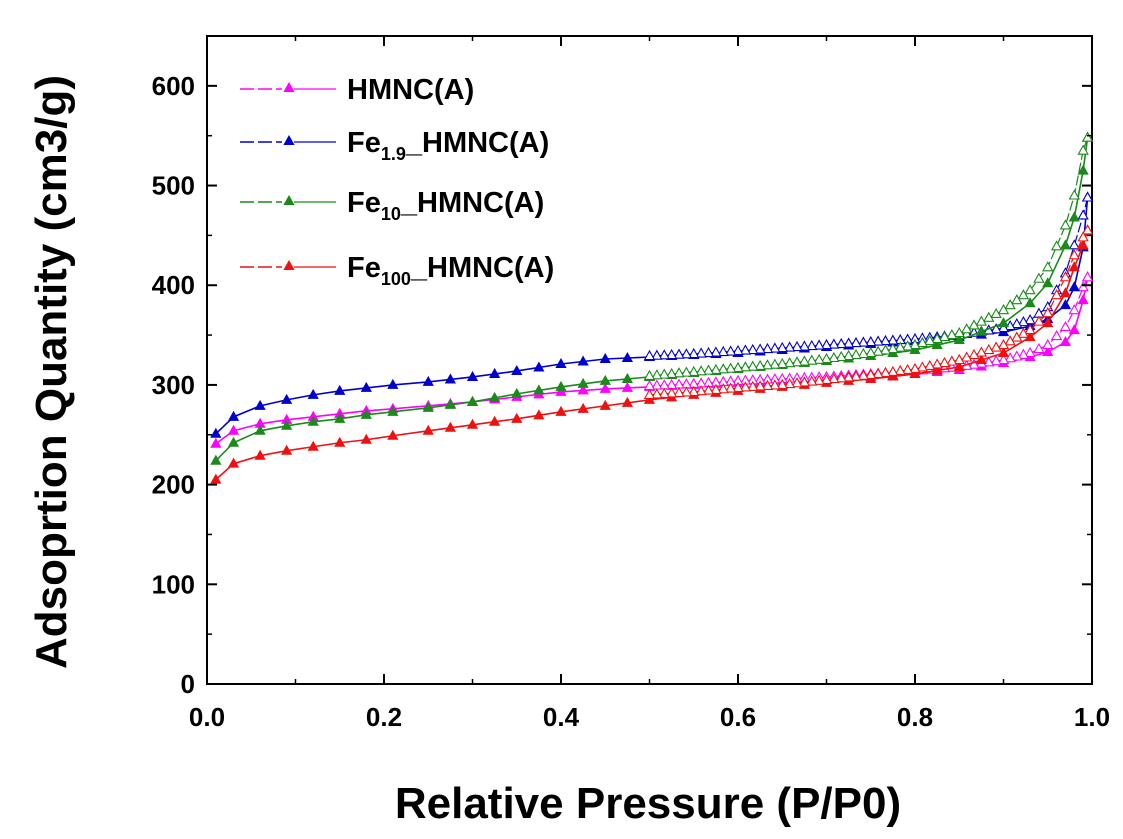 Image resolution: width=1123 pixels, height=839 pixels. I want to click on legend-label-suffix: _HMNC(A), so click(482, 268).